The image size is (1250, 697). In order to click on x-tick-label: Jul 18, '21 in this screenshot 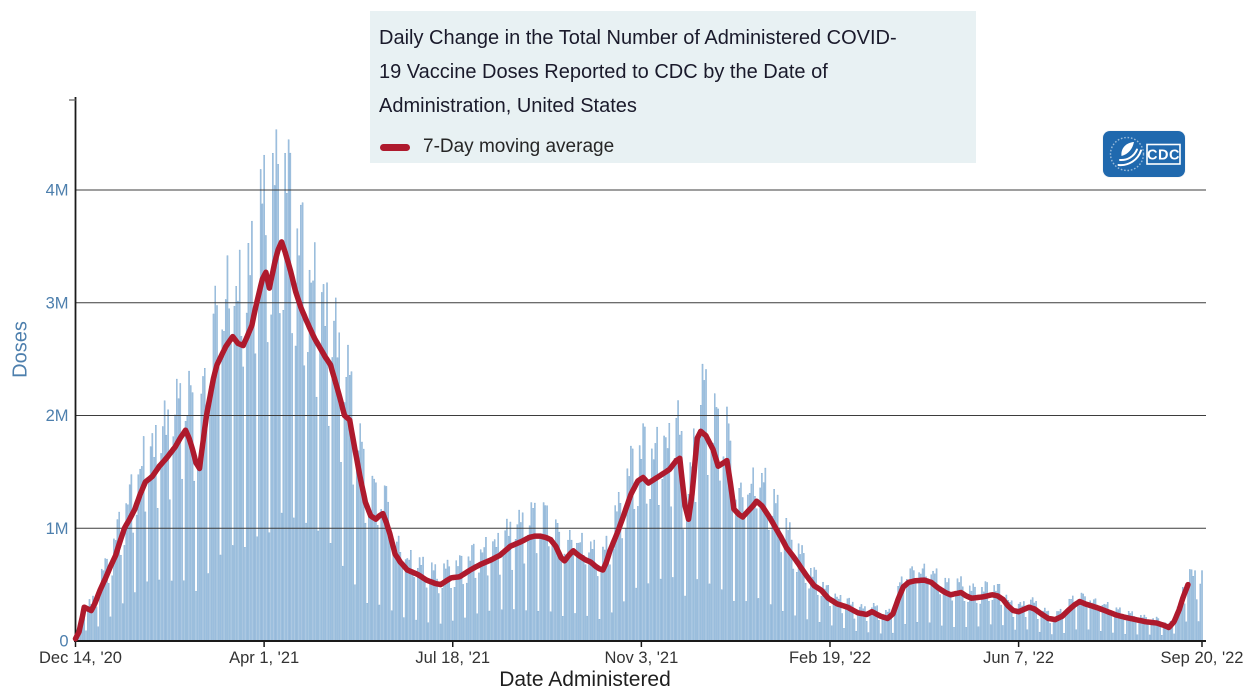, I will do `click(452, 658)`.